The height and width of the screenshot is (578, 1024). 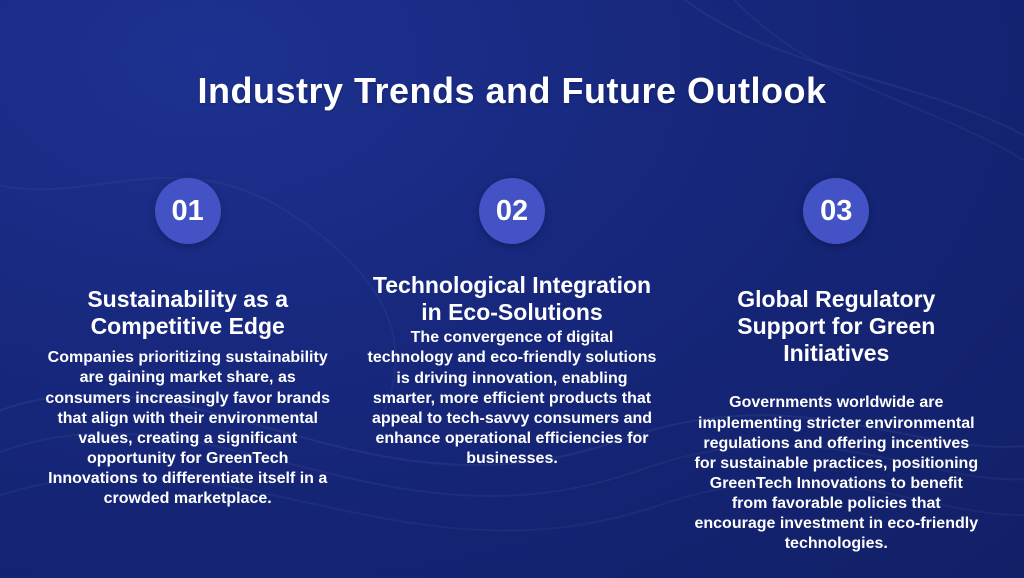 What do you see at coordinates (512, 90) in the screenshot?
I see `slide-title: Industry Trends and Future Outlook` at bounding box center [512, 90].